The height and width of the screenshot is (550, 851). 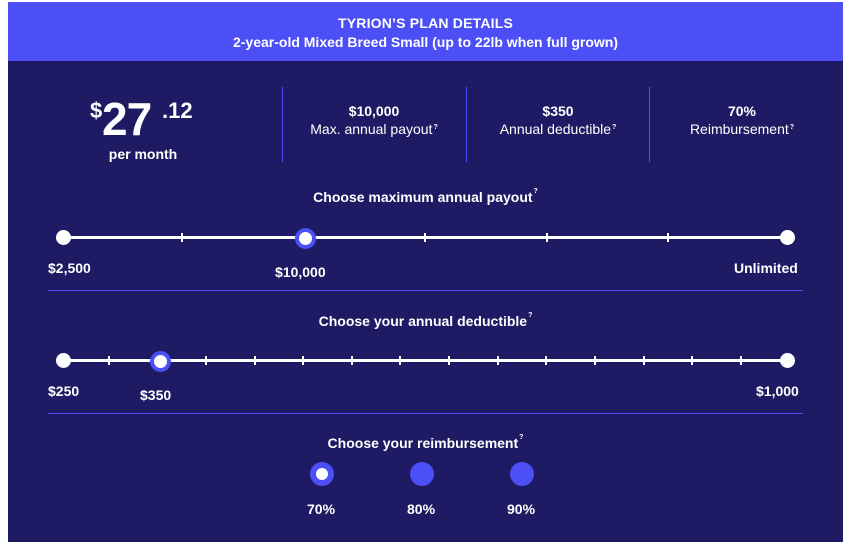 What do you see at coordinates (787, 360) in the screenshot?
I see `deductible-slider-max-stop` at bounding box center [787, 360].